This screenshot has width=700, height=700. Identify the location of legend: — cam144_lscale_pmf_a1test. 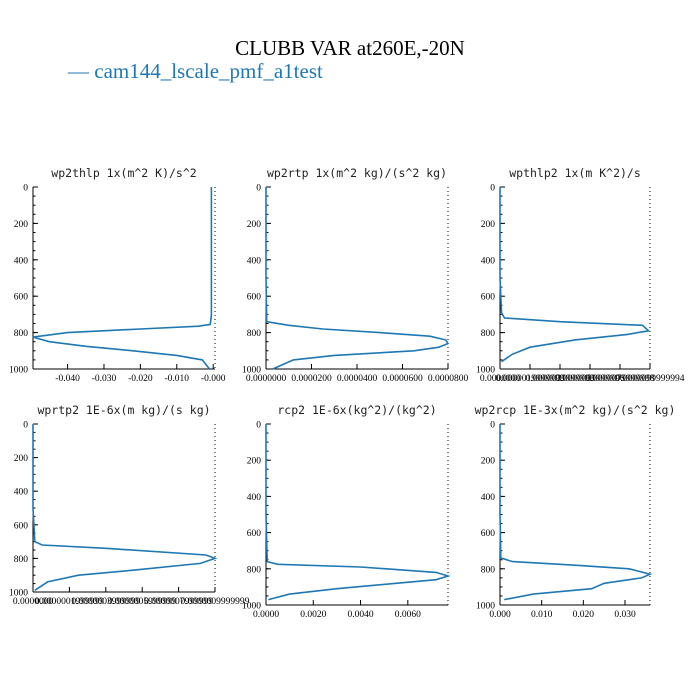
(195, 71).